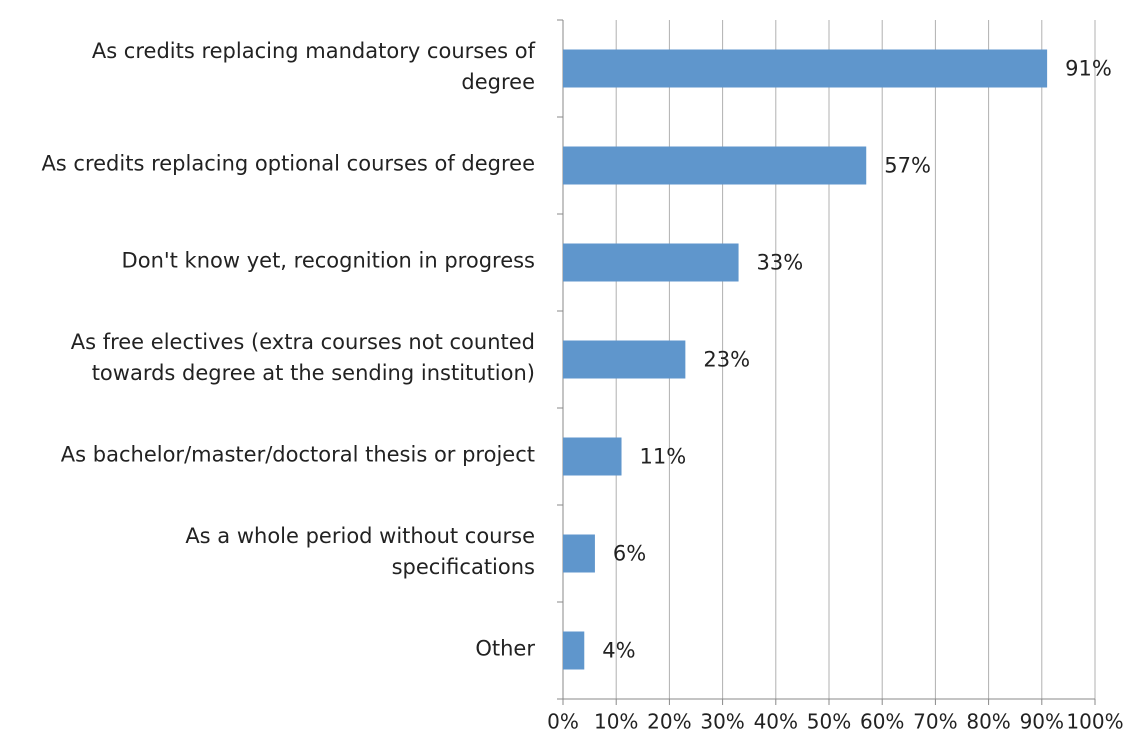 This screenshot has width=1129, height=745. What do you see at coordinates (776, 722) in the screenshot?
I see `x-tick-label: 40%` at bounding box center [776, 722].